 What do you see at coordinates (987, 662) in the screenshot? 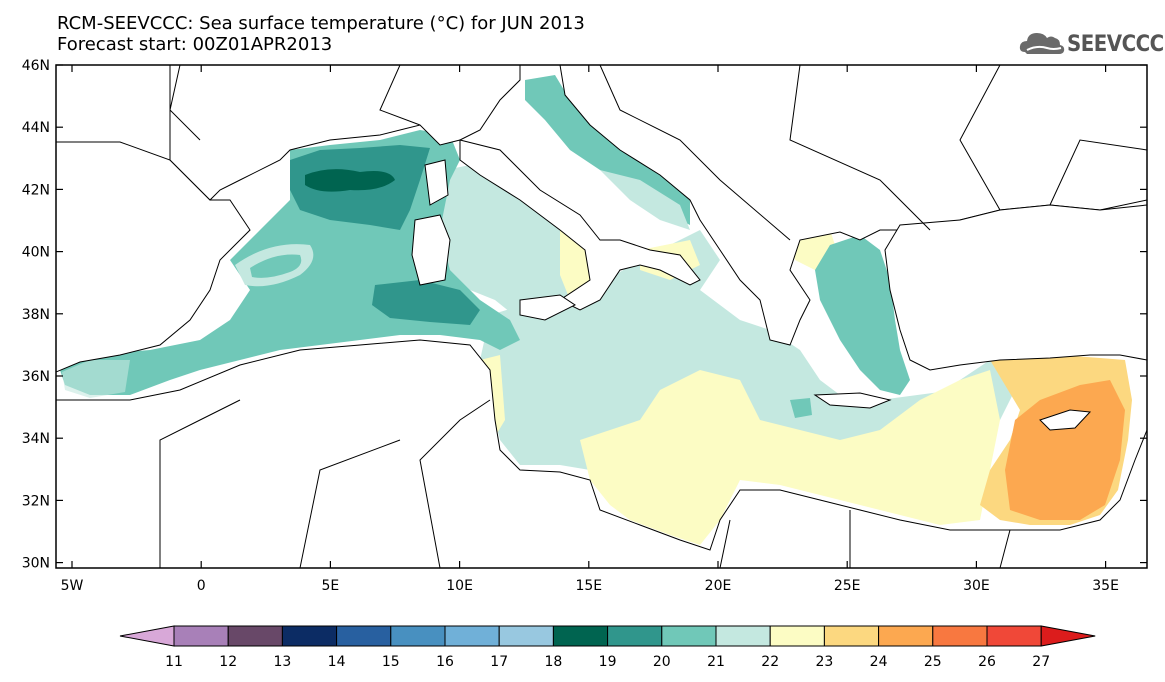
I see `colorbar-label: 26` at bounding box center [987, 662].